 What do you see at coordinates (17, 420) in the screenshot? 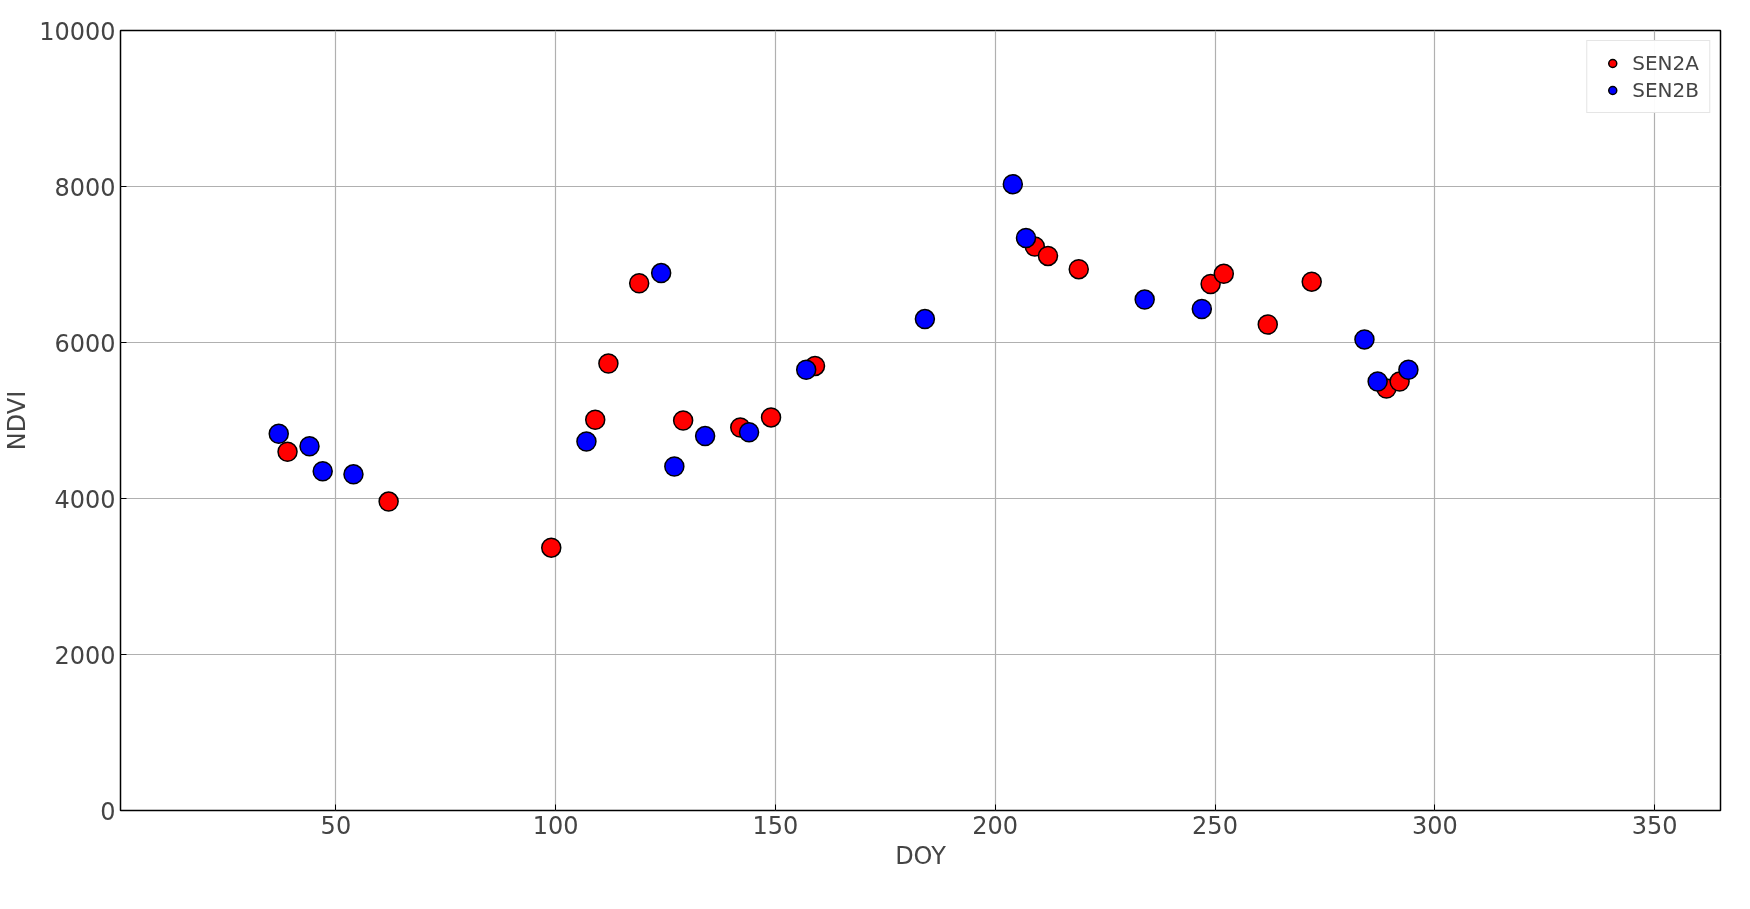
I see `y-axis-title: NDVI` at bounding box center [17, 420].